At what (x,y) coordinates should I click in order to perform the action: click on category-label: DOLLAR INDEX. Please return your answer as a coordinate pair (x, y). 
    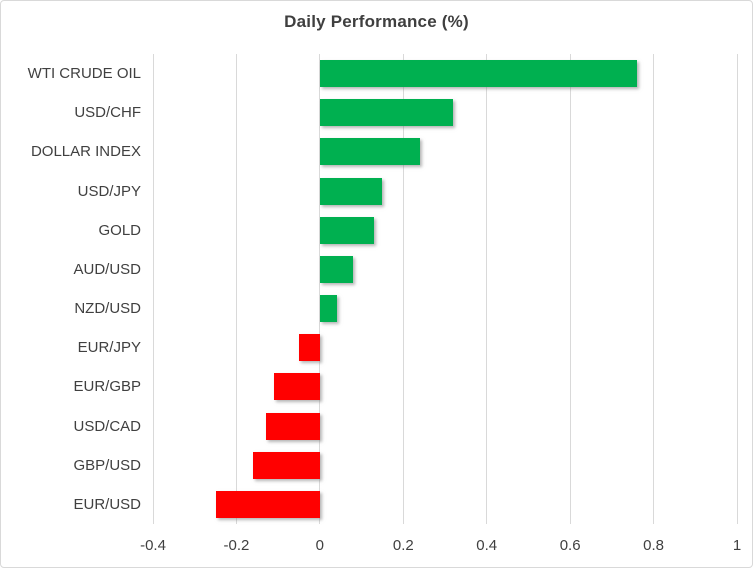
    Looking at the image, I should click on (85, 152).